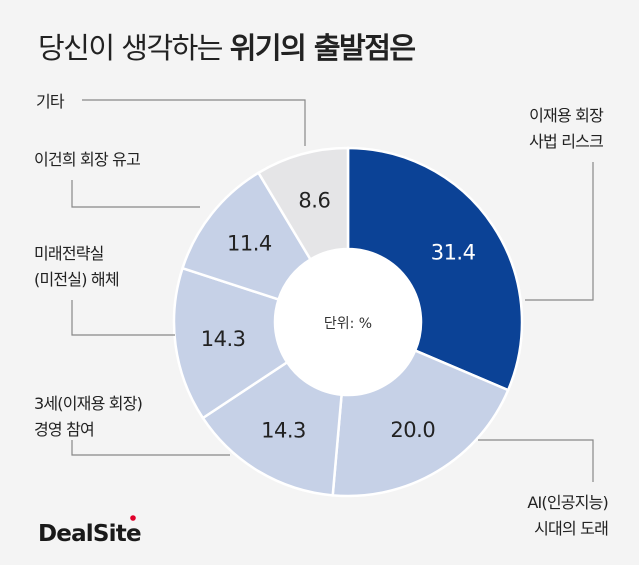 The image size is (639, 565). I want to click on category-label: 시대의 도래, so click(571, 528).